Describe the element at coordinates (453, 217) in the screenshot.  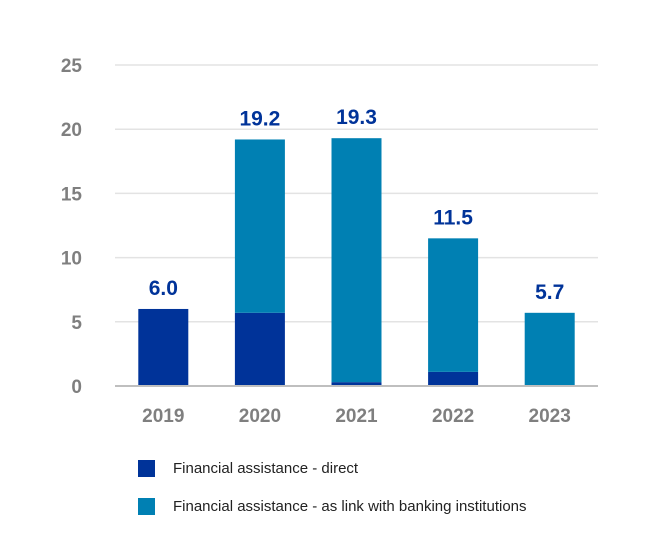
I see `total-data-label: 11.5` at that location.